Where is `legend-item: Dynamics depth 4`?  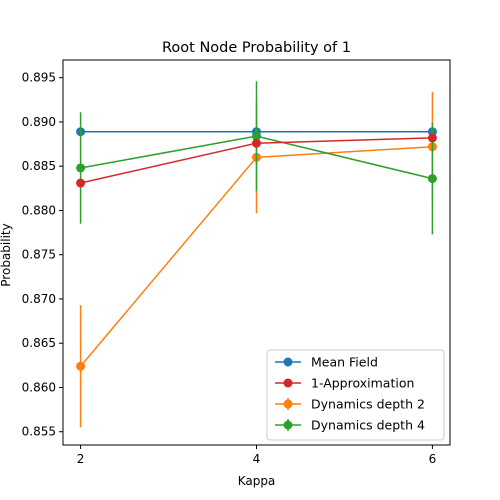
legend-item: Dynamics depth 4 is located at coordinates (350, 425).